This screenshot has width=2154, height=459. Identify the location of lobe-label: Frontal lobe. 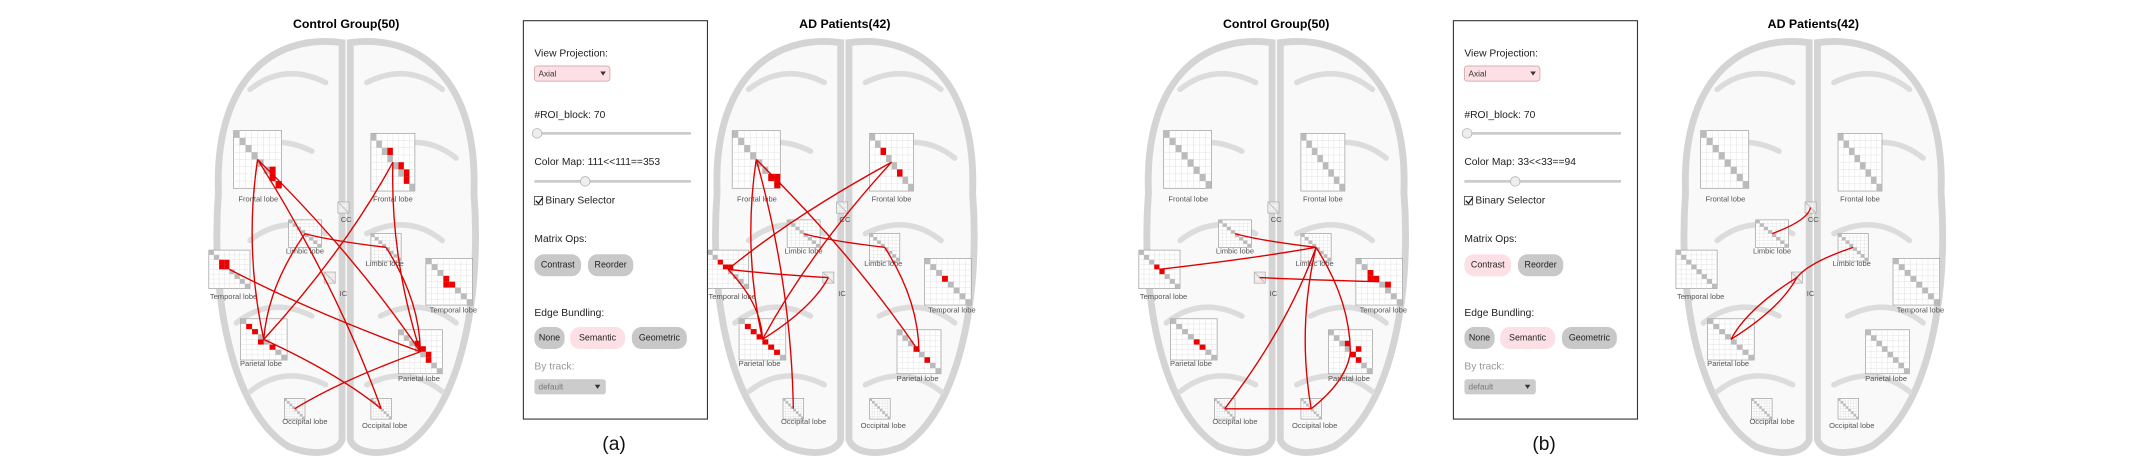
(1323, 198).